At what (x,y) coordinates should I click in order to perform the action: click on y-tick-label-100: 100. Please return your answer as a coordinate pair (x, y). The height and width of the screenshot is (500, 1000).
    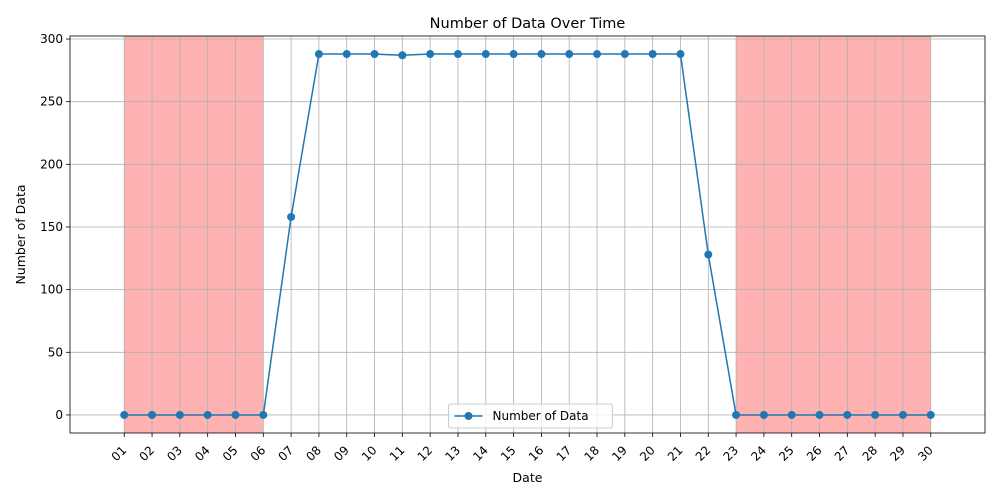
    Looking at the image, I should click on (51, 290).